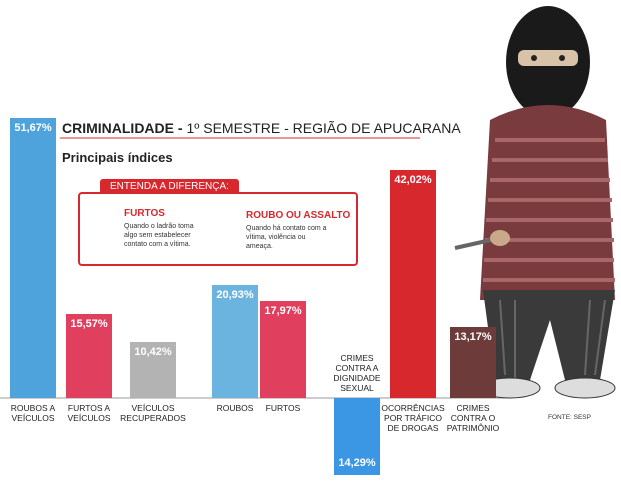 The width and height of the screenshot is (621, 483). I want to click on value-label: 51,67%, so click(33, 128).